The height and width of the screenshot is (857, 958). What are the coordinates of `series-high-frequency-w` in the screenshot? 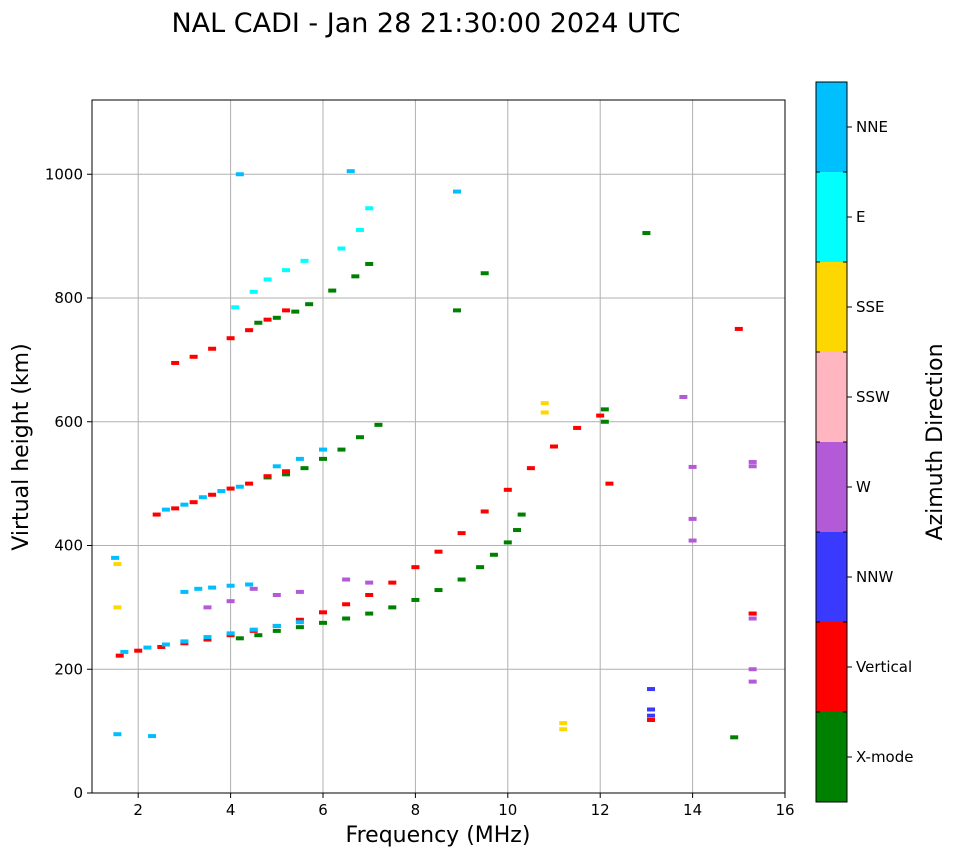 It's located at (718, 539).